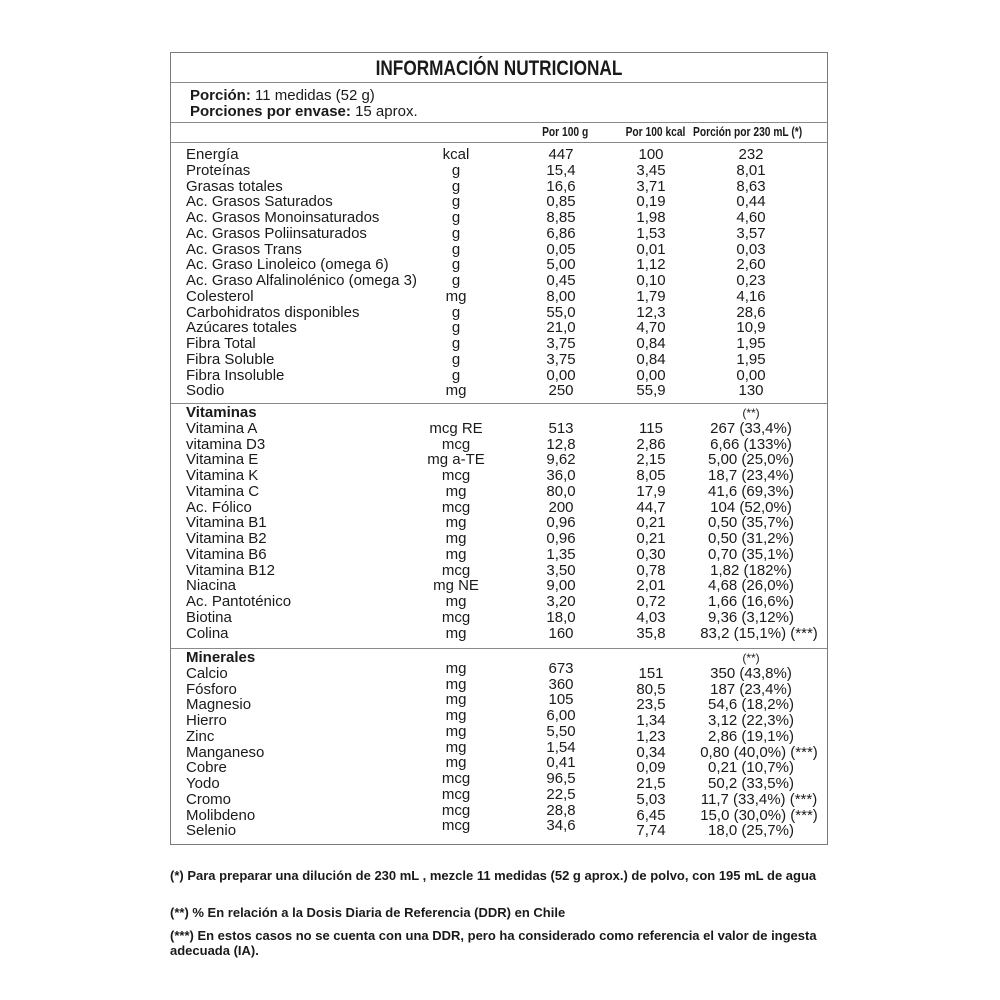 Image resolution: width=1000 pixels, height=1000 pixels. What do you see at coordinates (499, 734) in the screenshot?
I see `table-row: Zinc mg 5,50 1,23 2,86 (19,1%)` at bounding box center [499, 734].